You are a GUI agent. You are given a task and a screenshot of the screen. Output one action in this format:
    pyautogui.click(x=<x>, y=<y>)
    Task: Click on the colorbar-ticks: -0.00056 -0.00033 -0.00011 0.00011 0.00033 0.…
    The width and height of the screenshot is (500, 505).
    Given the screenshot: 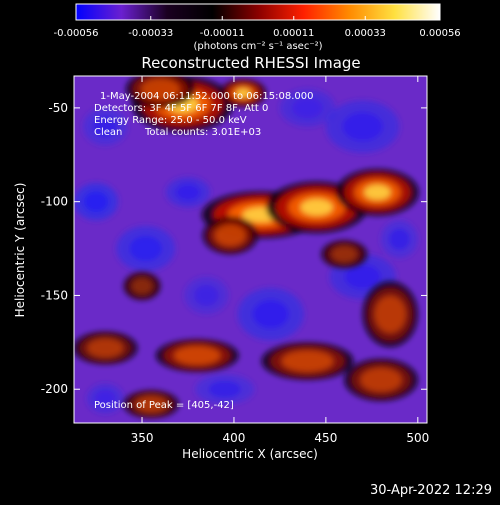 What is the action you would take?
    pyautogui.click(x=257, y=27)
    